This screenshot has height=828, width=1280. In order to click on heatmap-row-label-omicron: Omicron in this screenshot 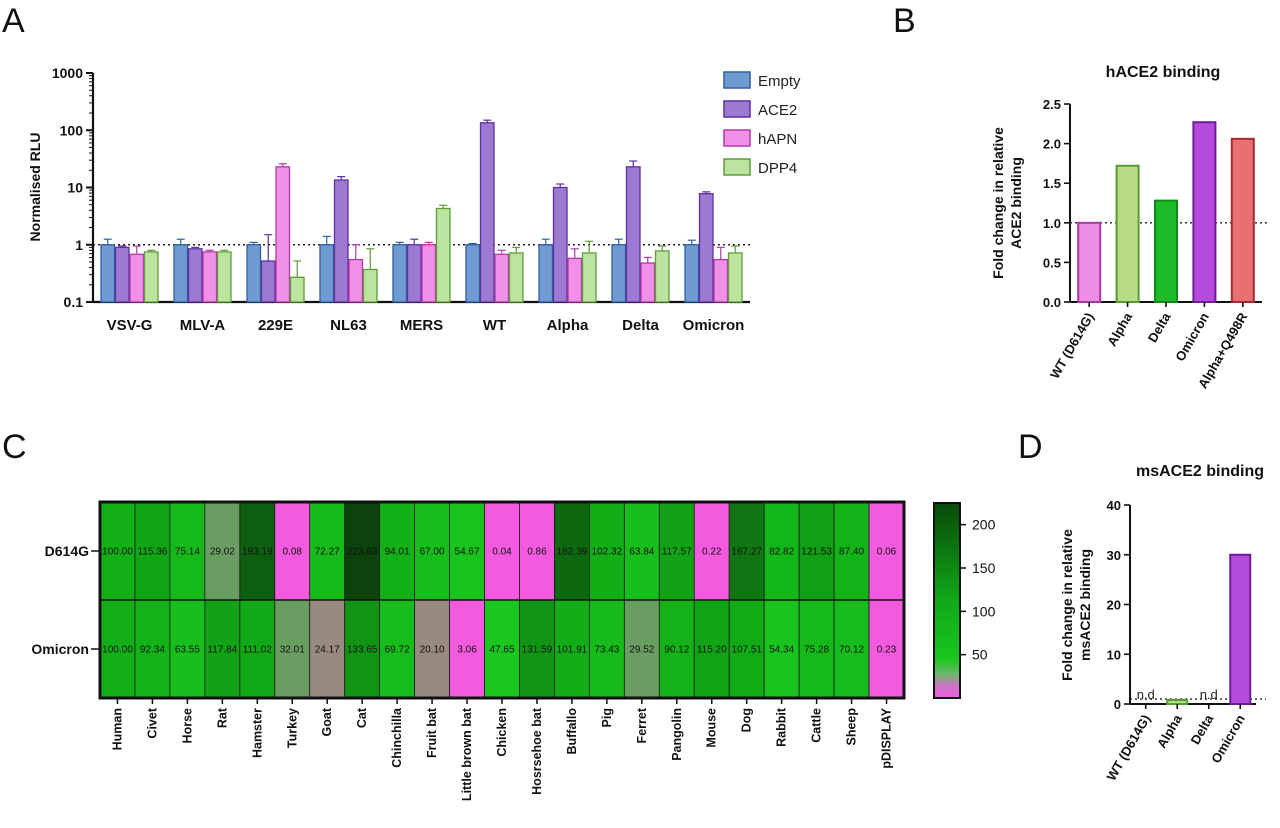, I will do `click(60, 649)`.